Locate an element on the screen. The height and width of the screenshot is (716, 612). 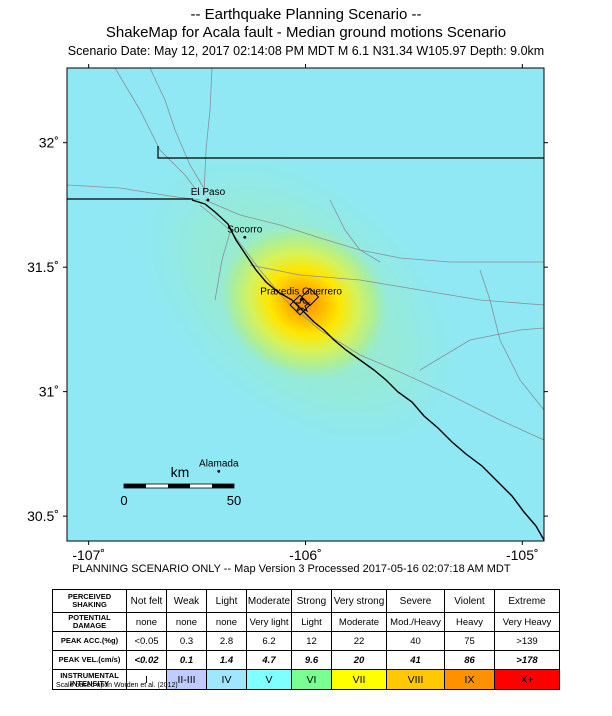
legend-cell: 22 is located at coordinates (359, 641).